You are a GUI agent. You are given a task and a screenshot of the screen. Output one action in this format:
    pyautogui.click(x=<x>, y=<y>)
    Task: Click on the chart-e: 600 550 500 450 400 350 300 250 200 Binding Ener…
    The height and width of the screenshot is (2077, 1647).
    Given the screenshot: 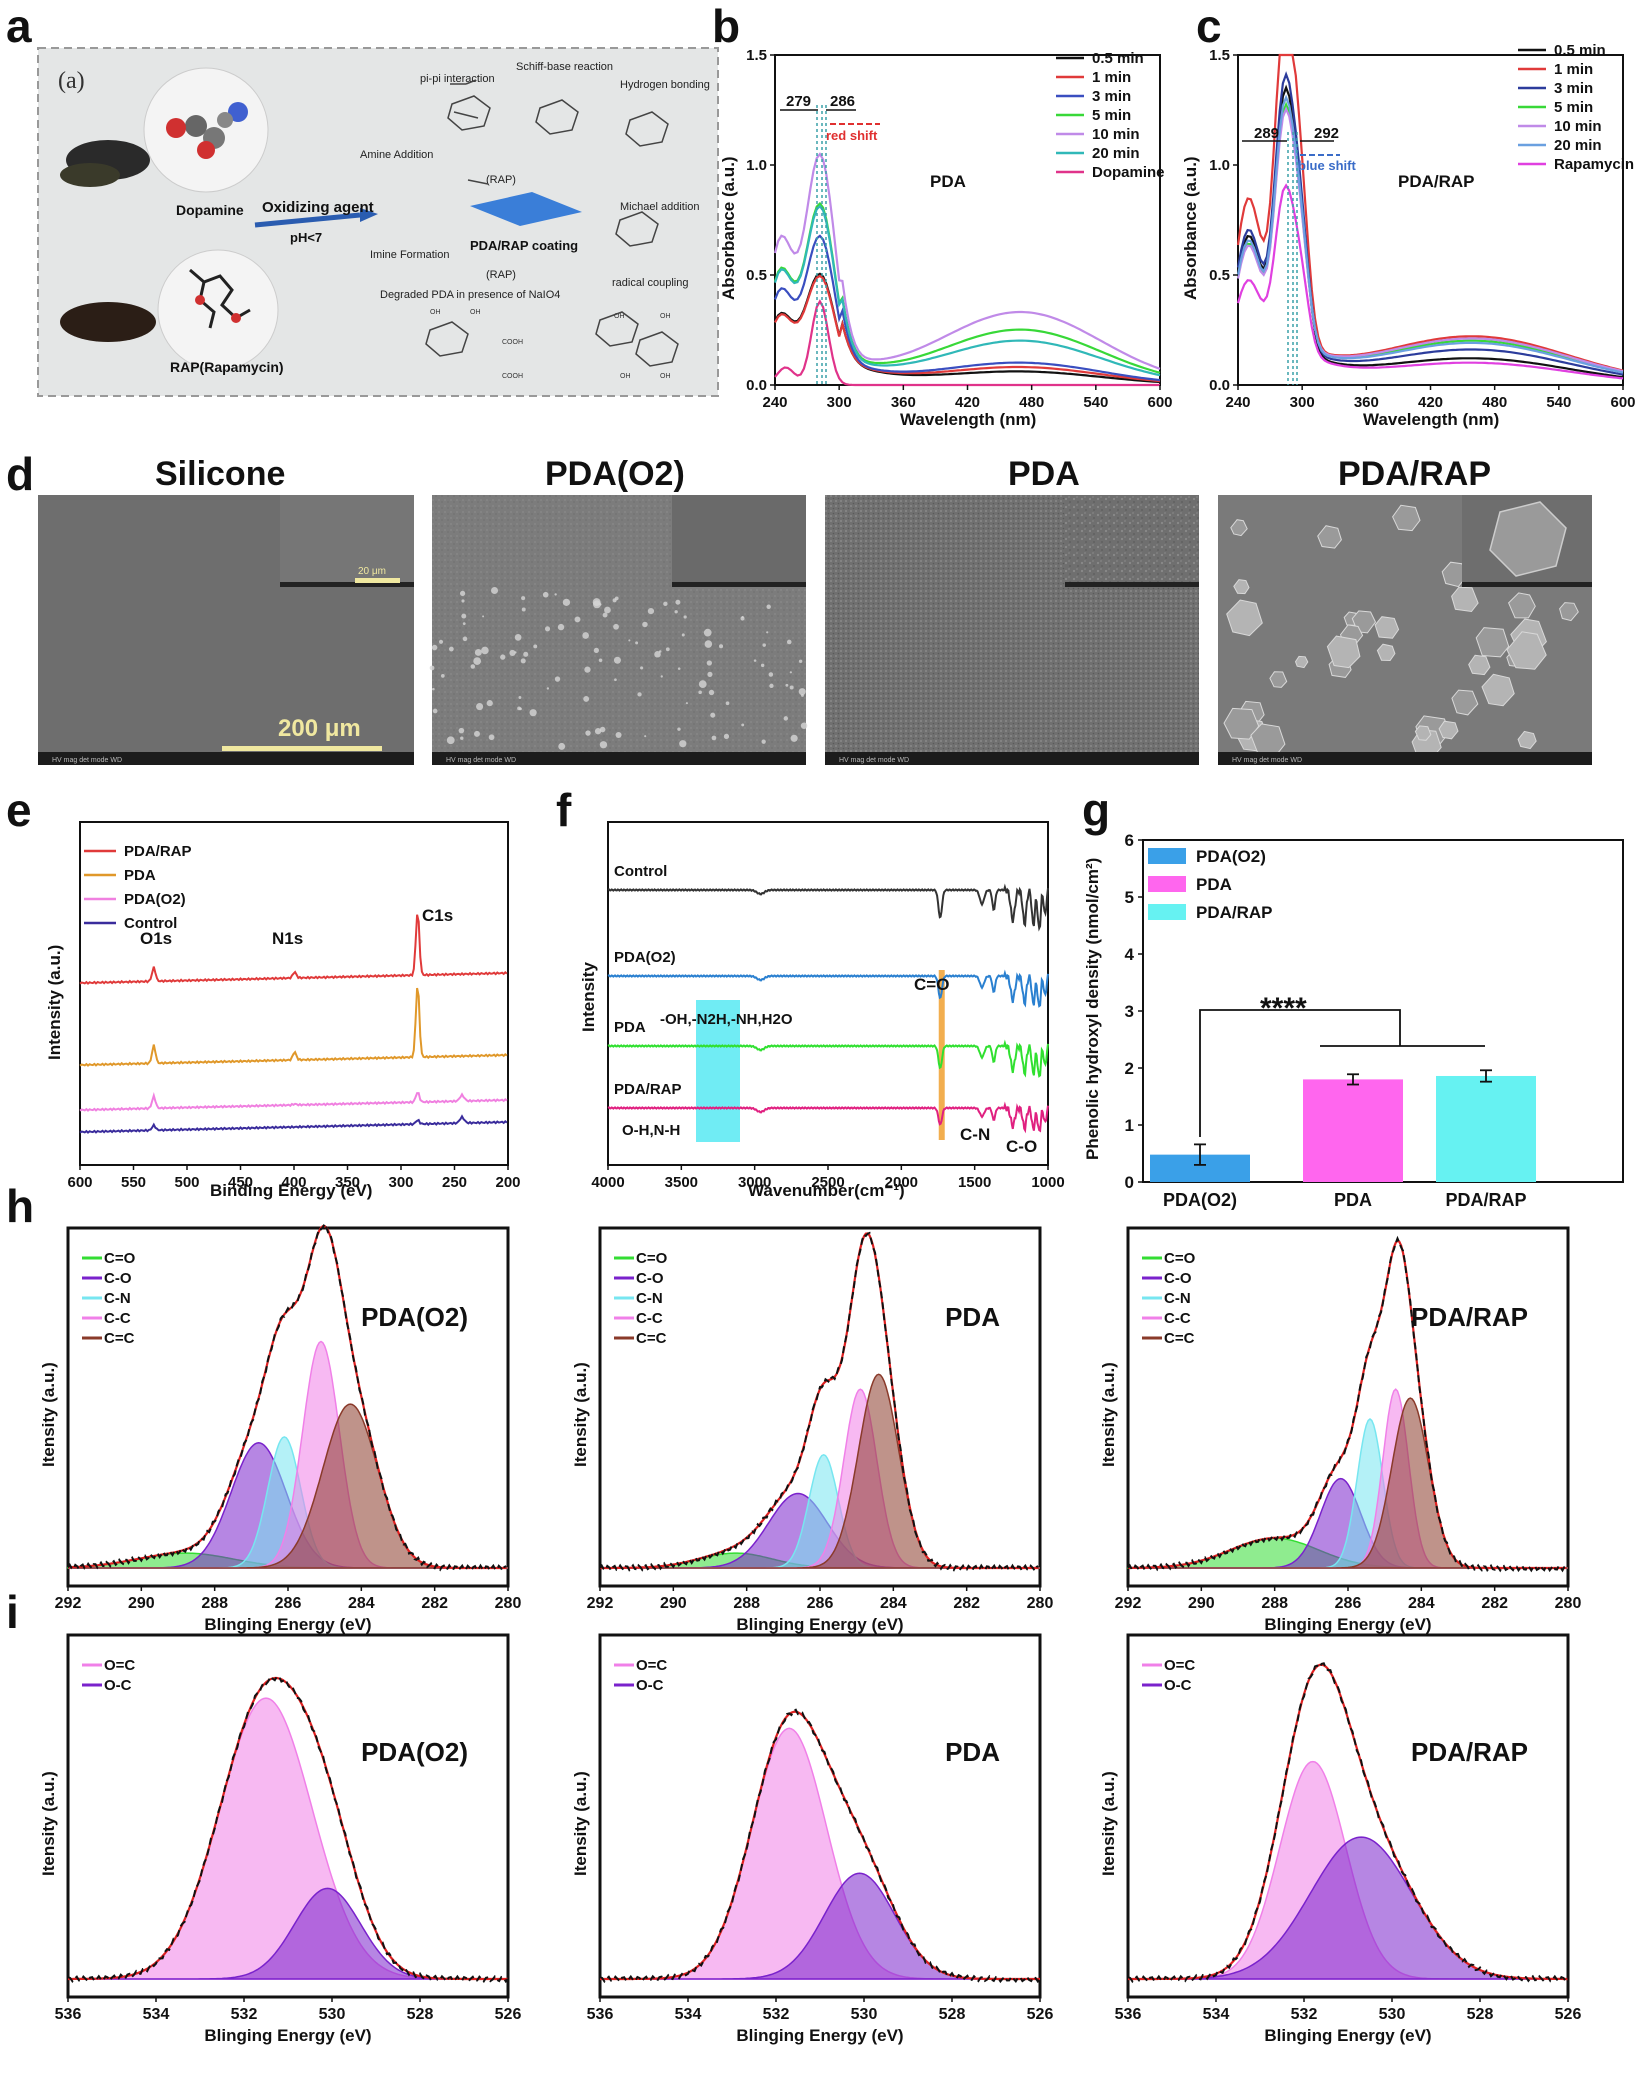 What is the action you would take?
    pyautogui.click(x=283, y=1010)
    